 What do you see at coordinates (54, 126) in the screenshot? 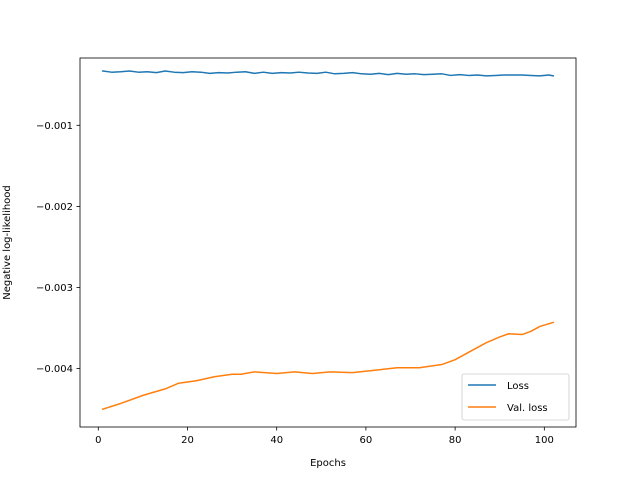
I see `y-tick-label: −0.001` at bounding box center [54, 126].